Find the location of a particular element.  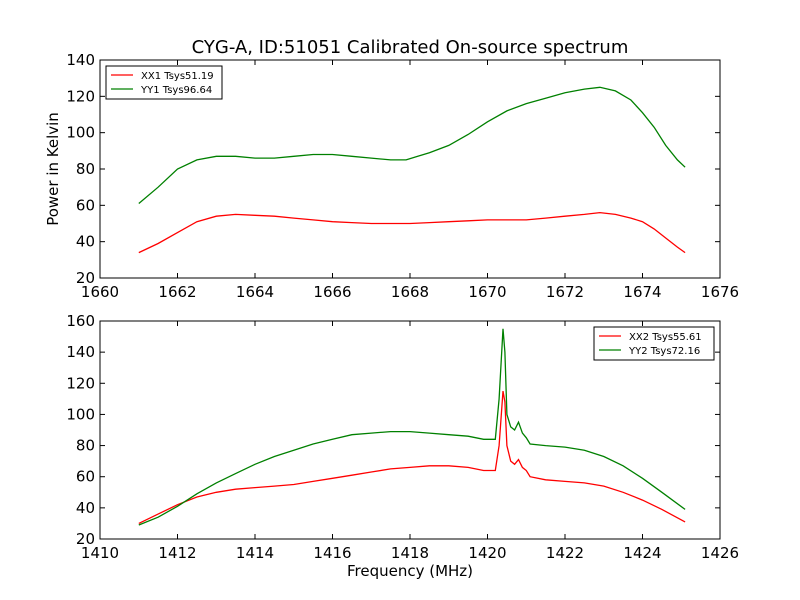

x-tick-label-bottom: 1422 is located at coordinates (565, 553).